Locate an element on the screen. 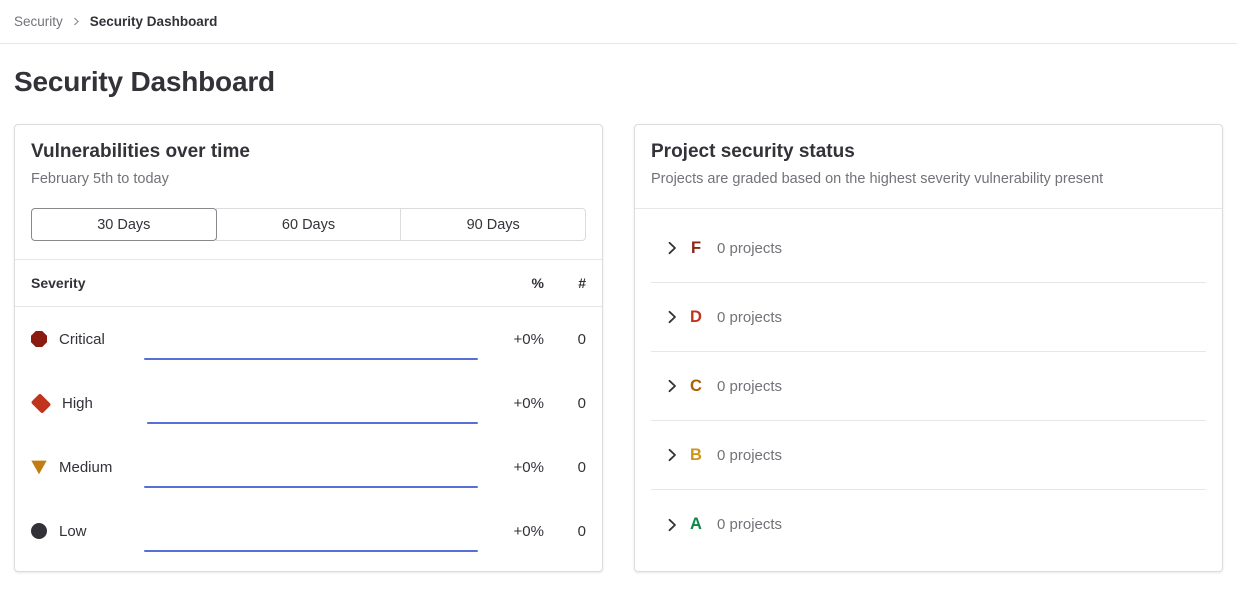 This screenshot has height=596, width=1237. range-button-30-days: 30 Days is located at coordinates (124, 224).